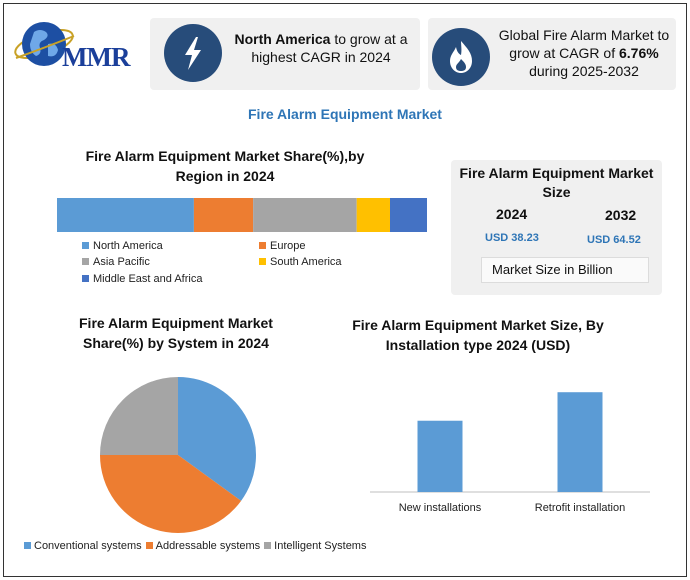 This screenshot has width=690, height=580. Describe the element at coordinates (208, 546) in the screenshot. I see `legend-label: Addressable systems` at that location.